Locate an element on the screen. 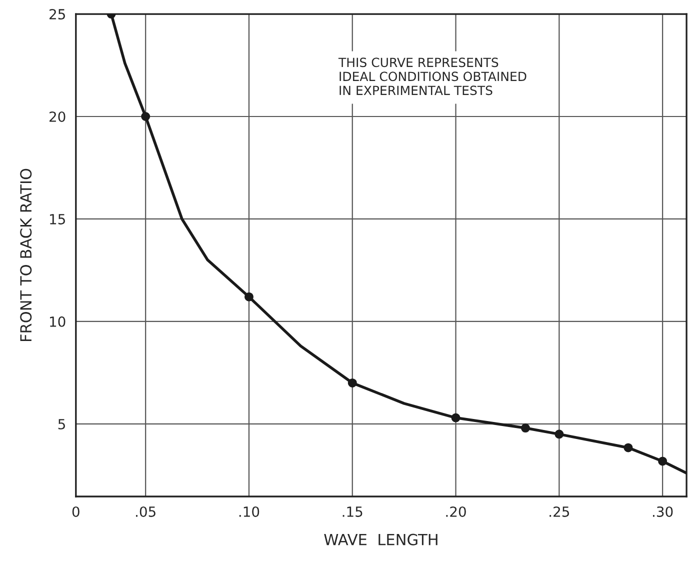 The width and height of the screenshot is (690, 561). y-tick-label: 5 is located at coordinates (61, 424).